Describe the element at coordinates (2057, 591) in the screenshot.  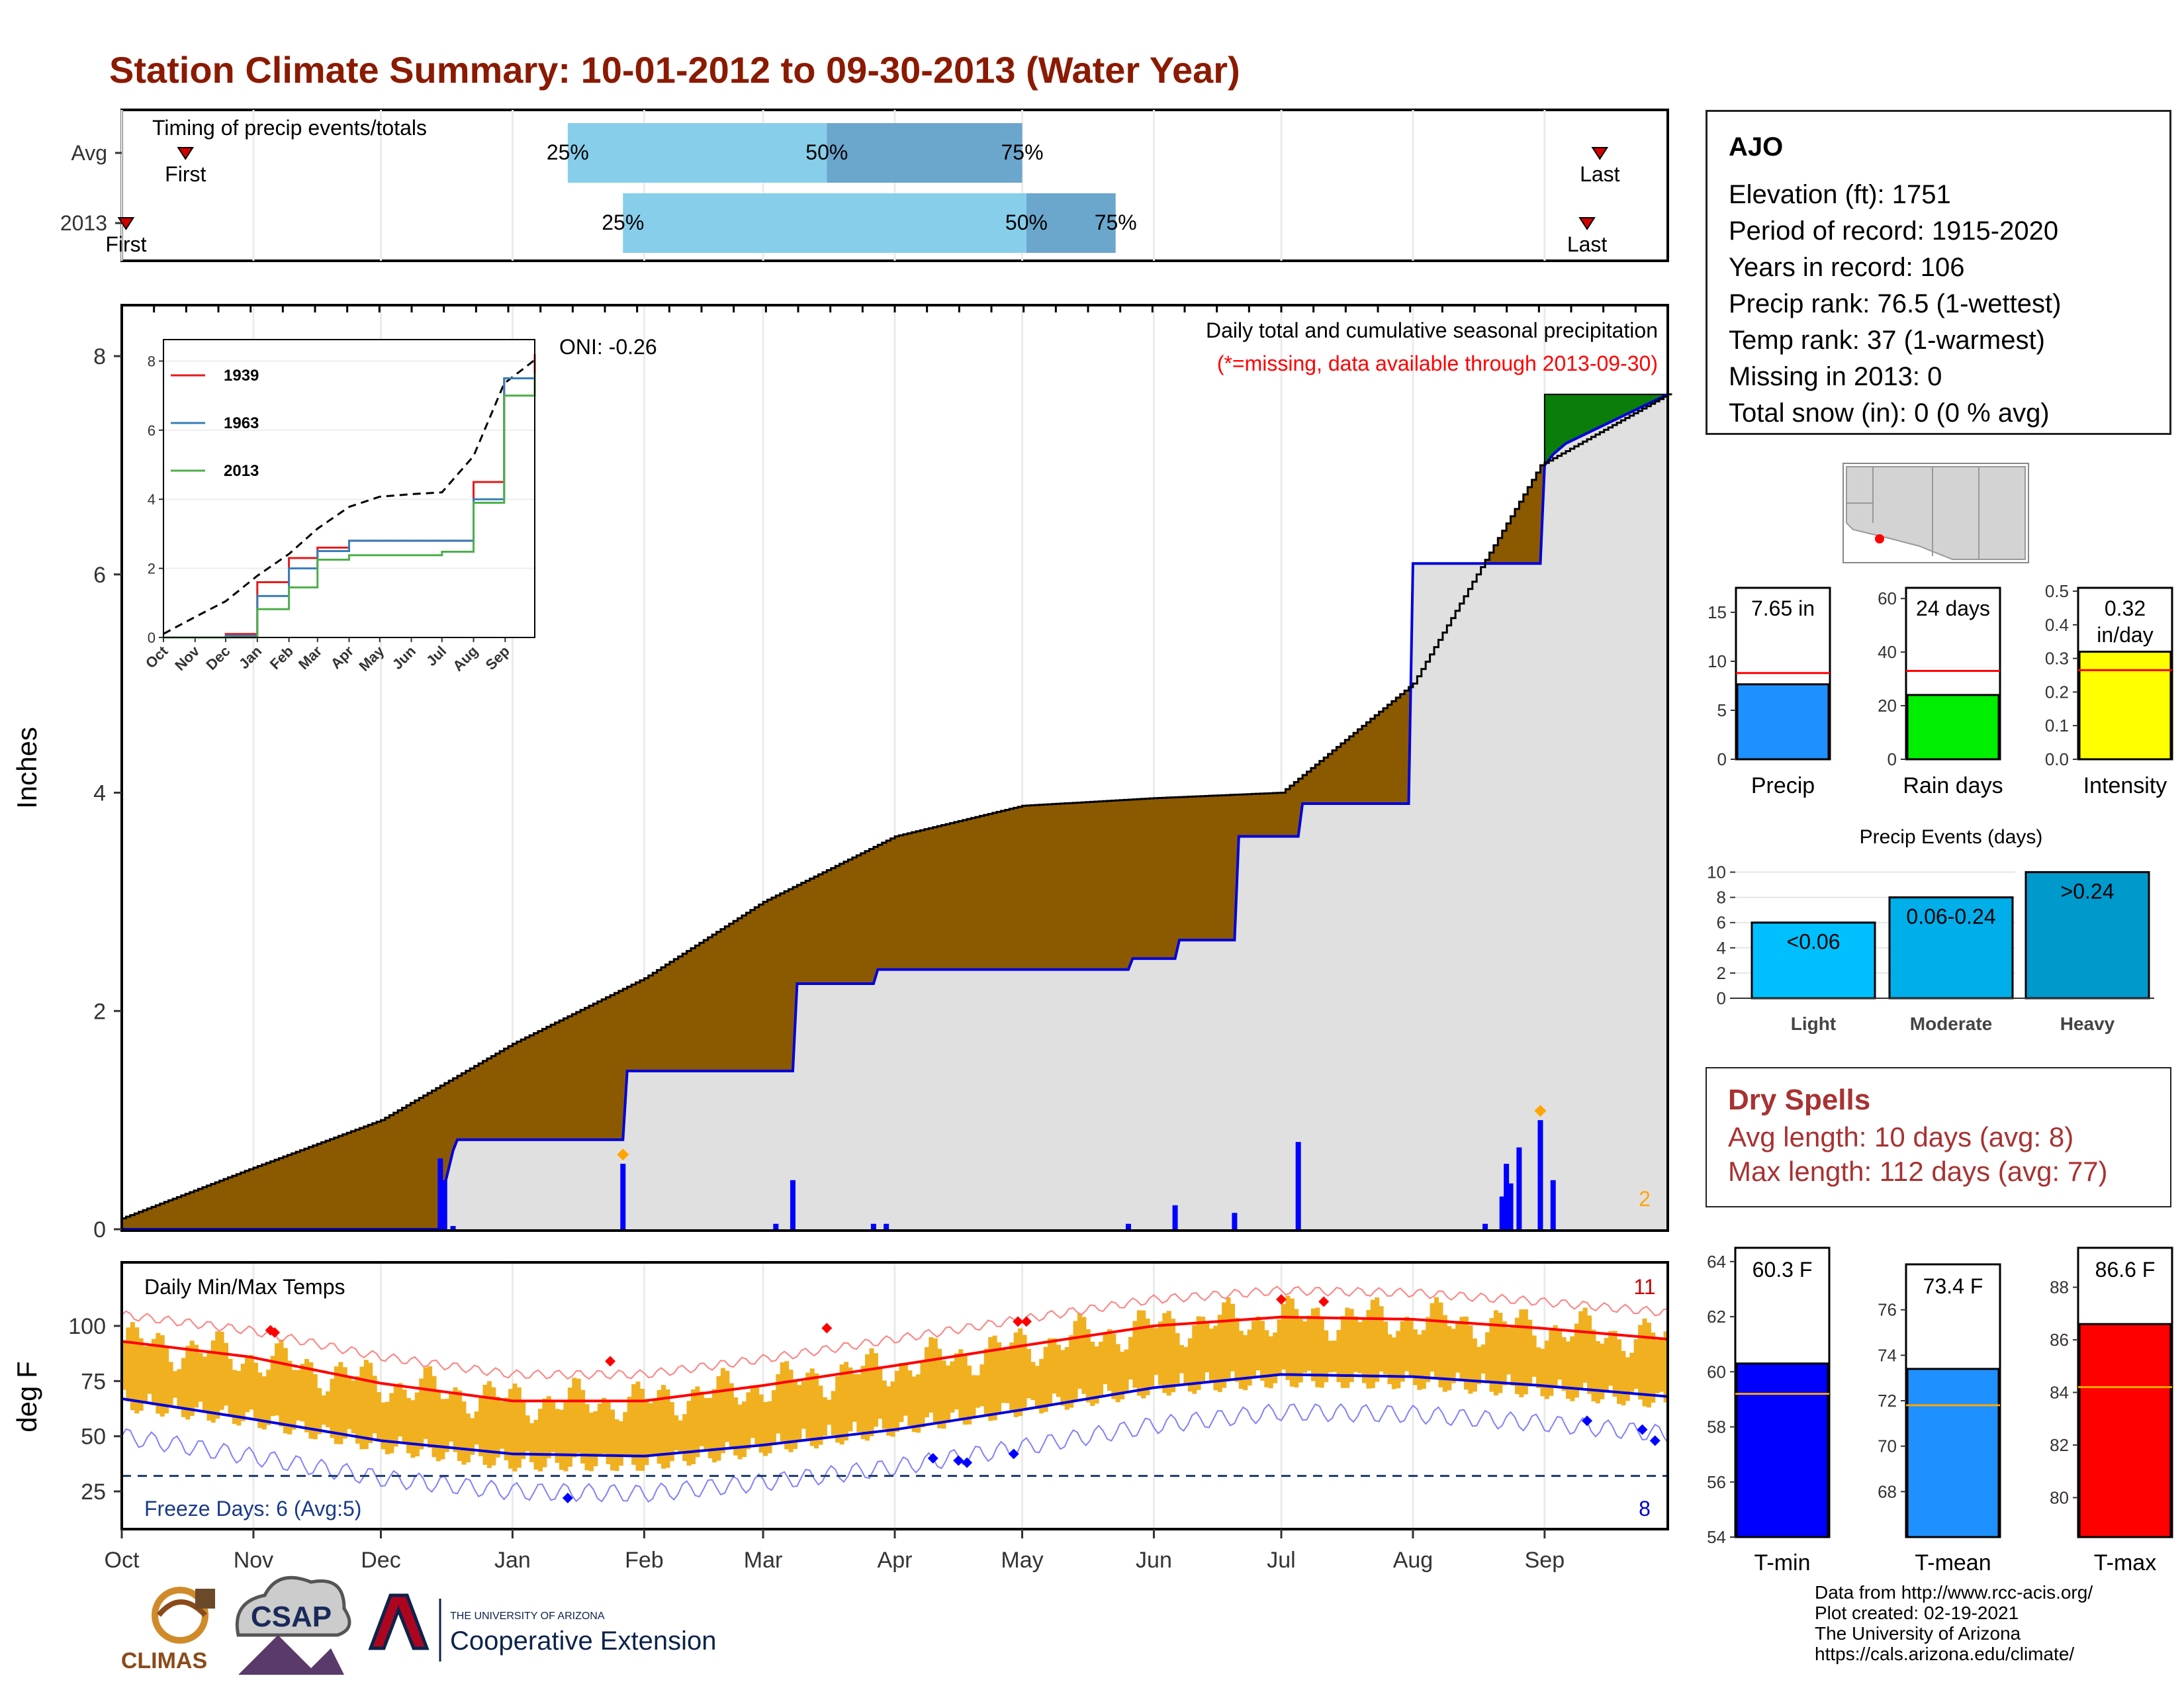
I see `mini-chart-tick-label: 0.5` at that location.